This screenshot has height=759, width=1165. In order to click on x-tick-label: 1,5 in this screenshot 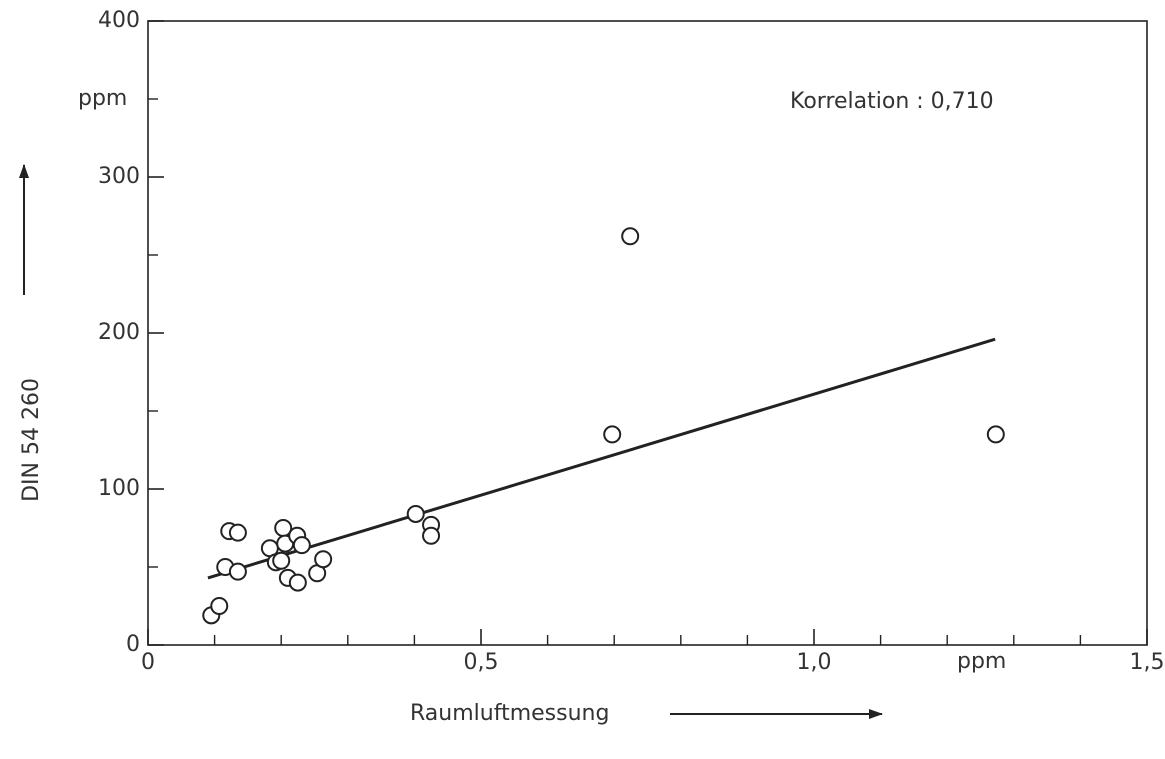, I will do `click(1147, 662)`.